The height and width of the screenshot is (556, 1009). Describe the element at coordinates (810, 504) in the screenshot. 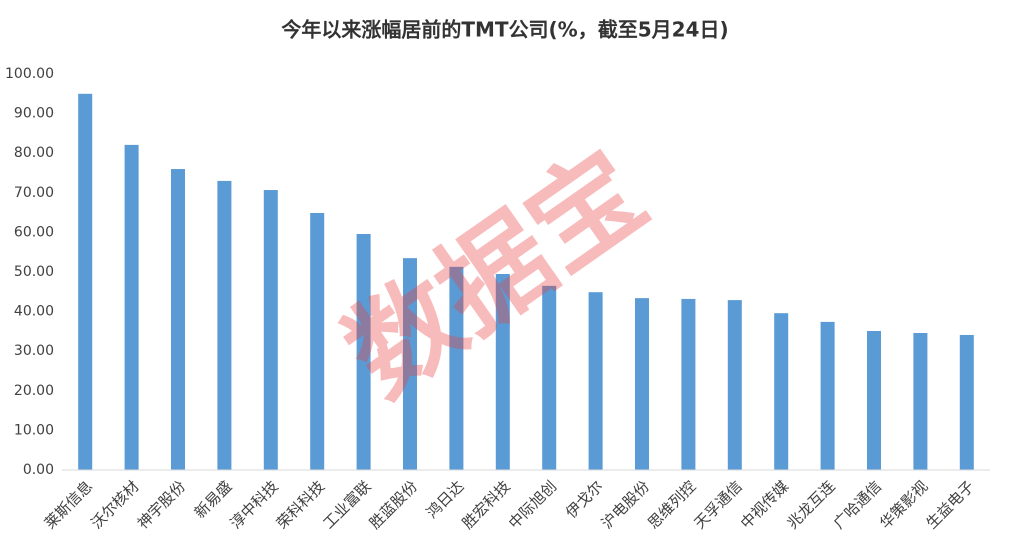

I see `x-tick-label: 兆龙互连` at that location.